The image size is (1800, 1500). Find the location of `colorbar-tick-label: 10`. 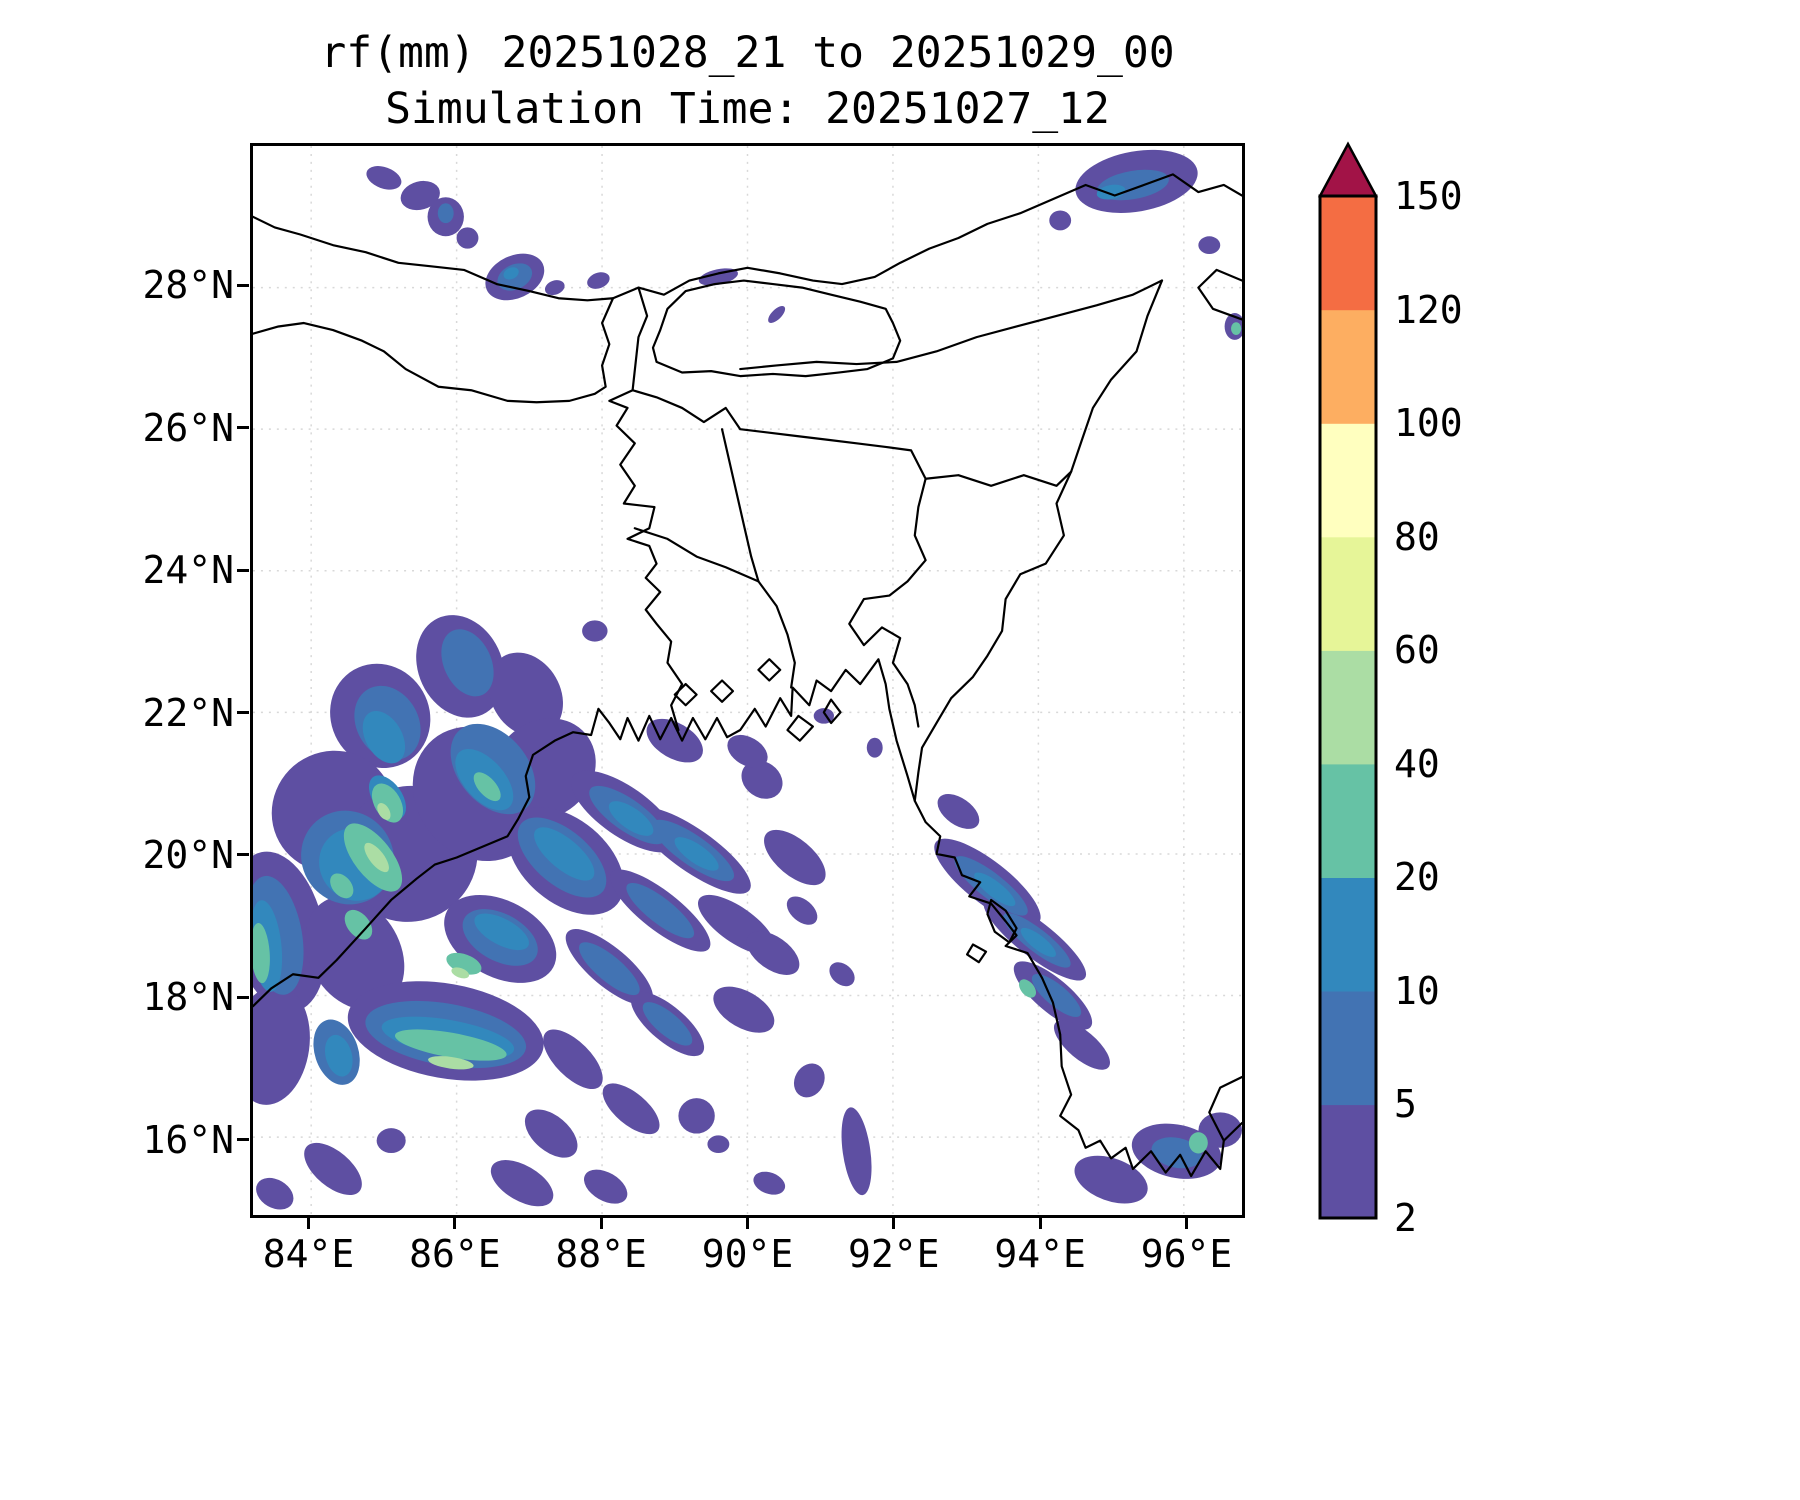

colorbar-tick-label: 10 is located at coordinates (1417, 990).